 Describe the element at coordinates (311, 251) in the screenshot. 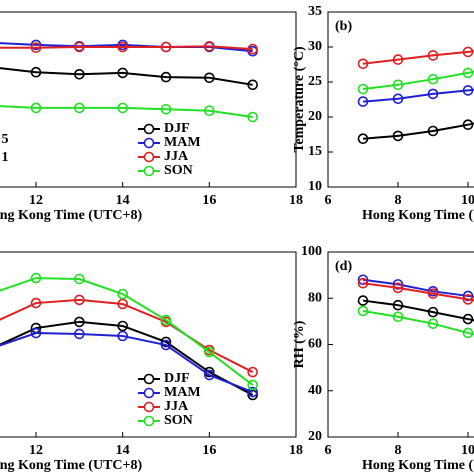

I see `y-tick-label: 100` at that location.